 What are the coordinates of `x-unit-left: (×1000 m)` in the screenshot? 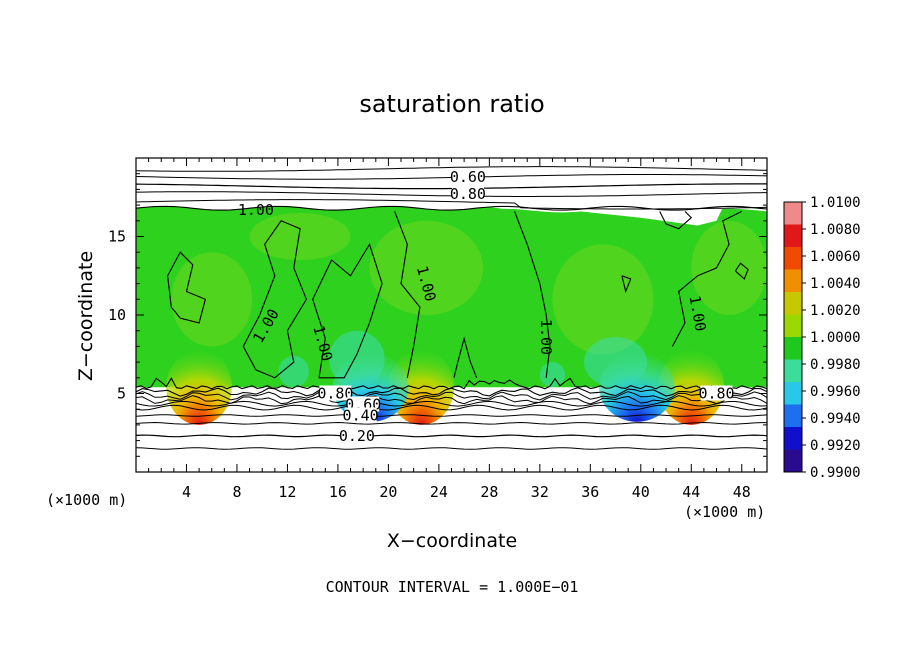 It's located at (86, 500).